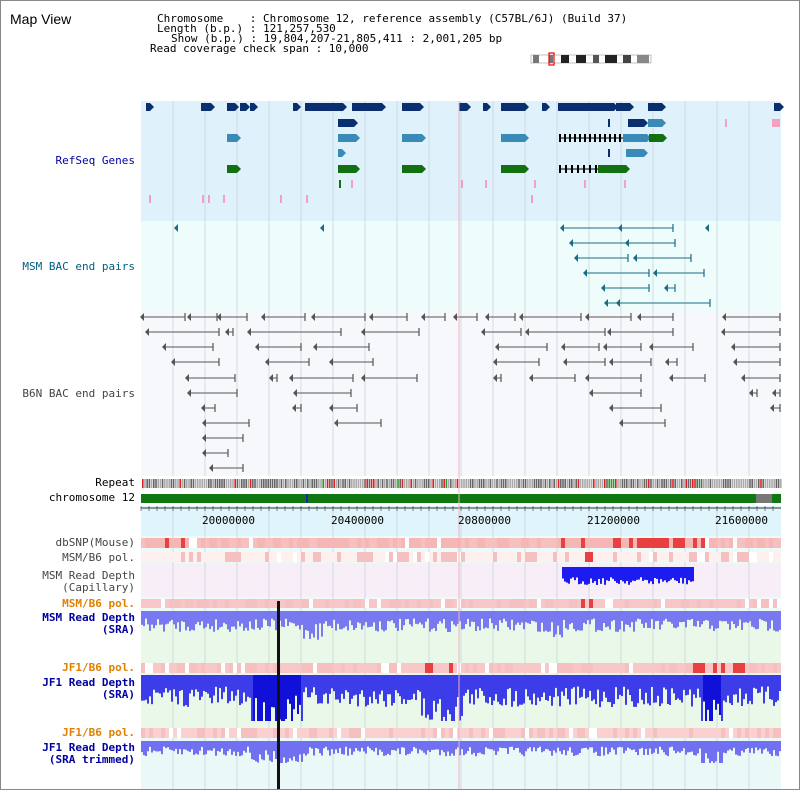 This screenshot has height=790, width=800. Describe the element at coordinates (95, 542) in the screenshot. I see `track-label-dbsnp: dbSNP(Mouse)` at that location.